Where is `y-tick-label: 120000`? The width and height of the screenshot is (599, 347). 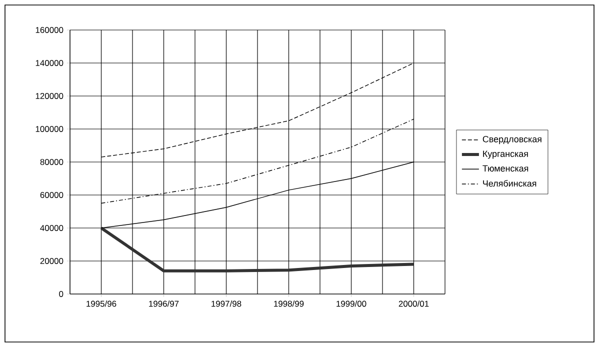
y-tick-label: 120000 is located at coordinates (50, 96).